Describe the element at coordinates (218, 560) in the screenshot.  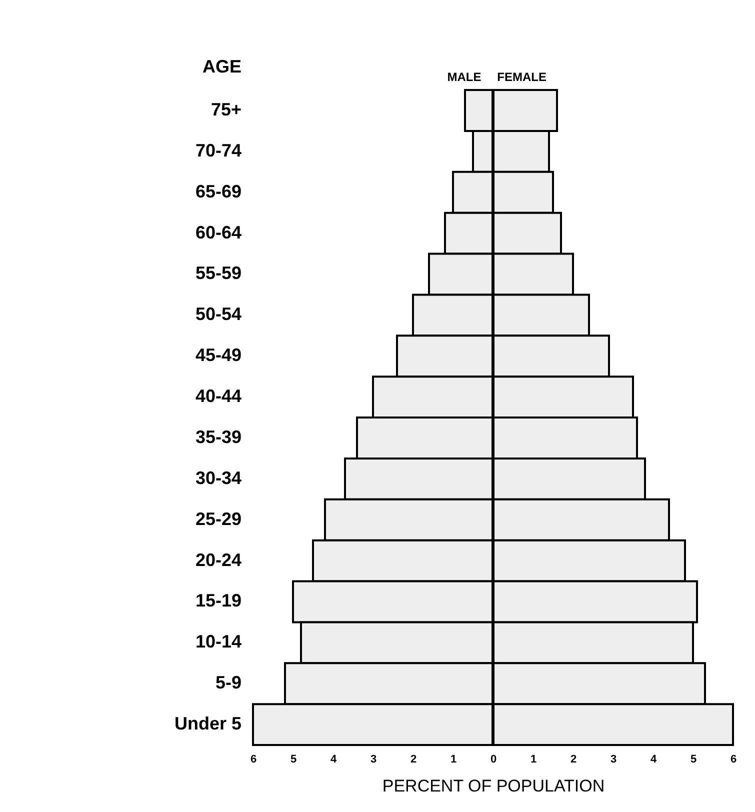
I see `y-tick-label: 20-24` at that location.